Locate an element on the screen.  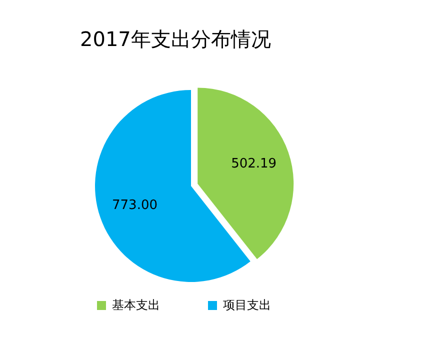
data-label: 502.19 is located at coordinates (254, 164).